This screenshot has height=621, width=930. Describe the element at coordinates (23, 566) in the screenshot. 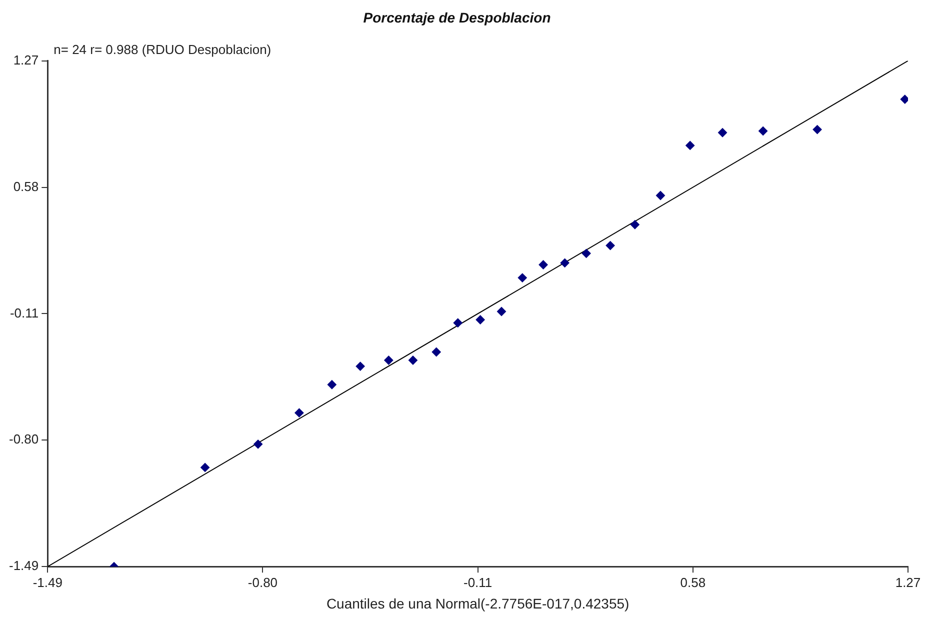

I see `y-tick-label: -1.49` at that location.